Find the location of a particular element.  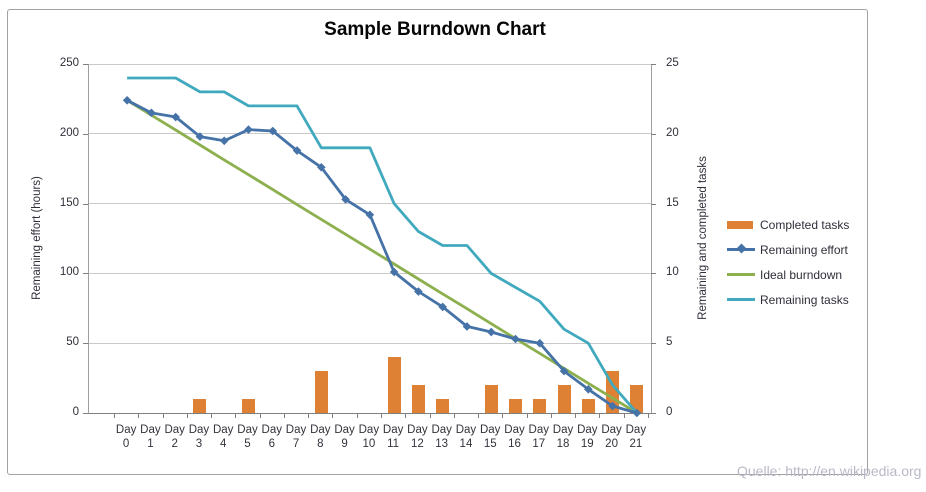

x-axis-label: Day 6 is located at coordinates (271, 437).